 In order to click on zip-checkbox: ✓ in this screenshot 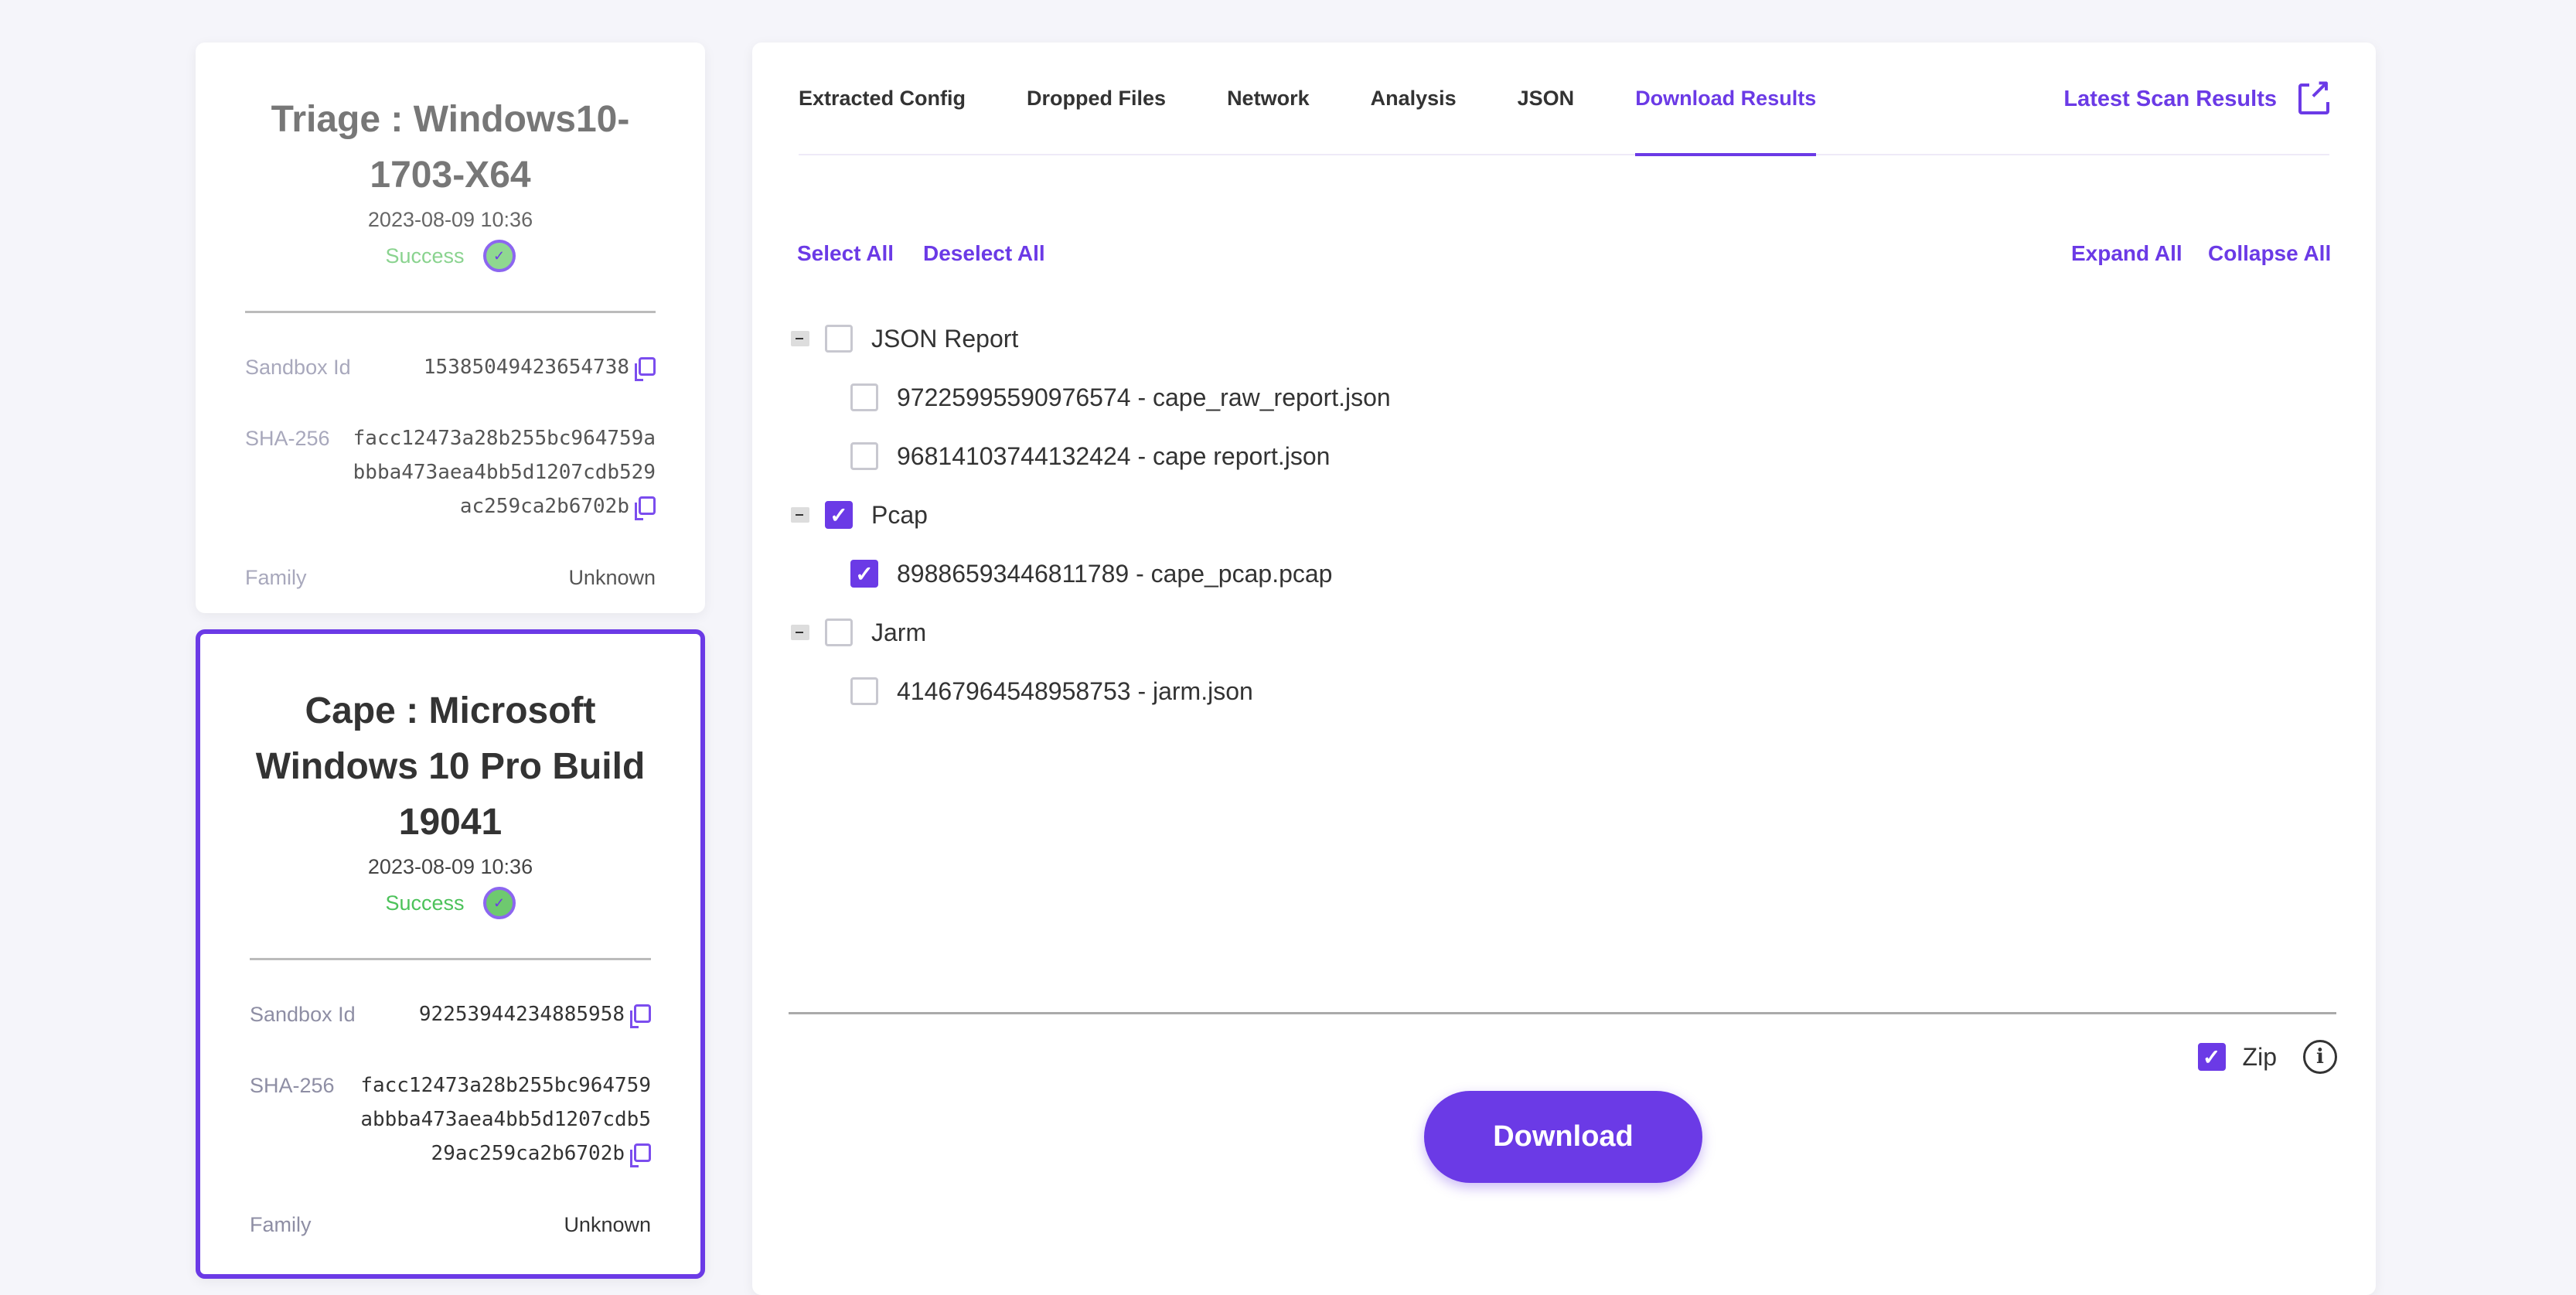, I will do `click(2211, 1057)`.